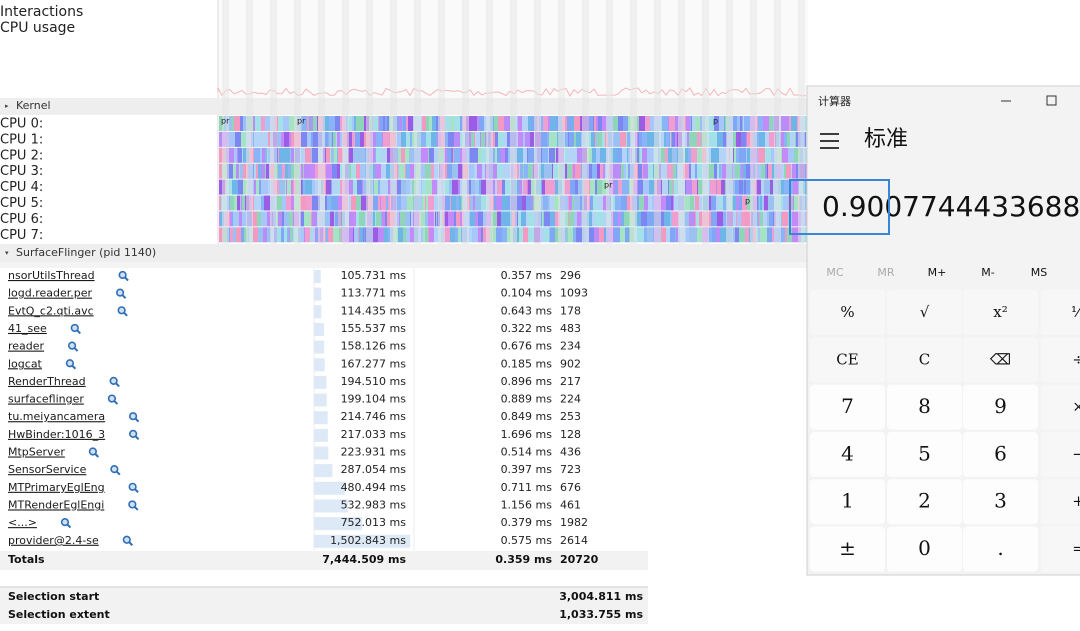  I want to click on calc-mode: 标准, so click(886, 139).